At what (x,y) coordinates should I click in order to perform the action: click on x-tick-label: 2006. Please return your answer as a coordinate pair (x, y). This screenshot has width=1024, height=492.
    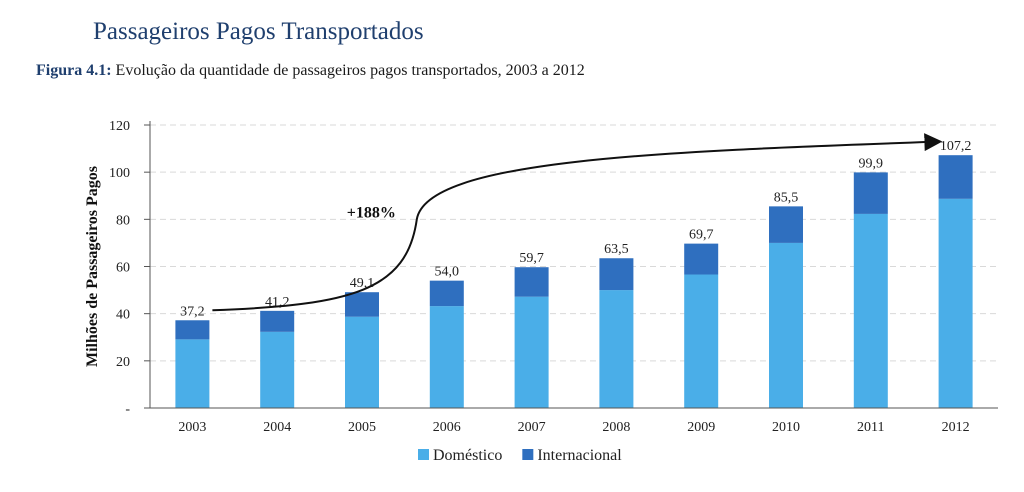
    Looking at the image, I should click on (447, 427).